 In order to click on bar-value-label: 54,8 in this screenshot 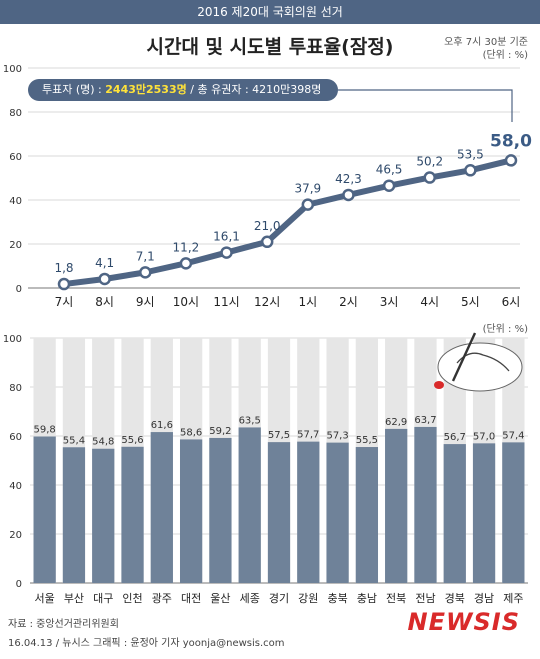, I will do `click(103, 442)`.